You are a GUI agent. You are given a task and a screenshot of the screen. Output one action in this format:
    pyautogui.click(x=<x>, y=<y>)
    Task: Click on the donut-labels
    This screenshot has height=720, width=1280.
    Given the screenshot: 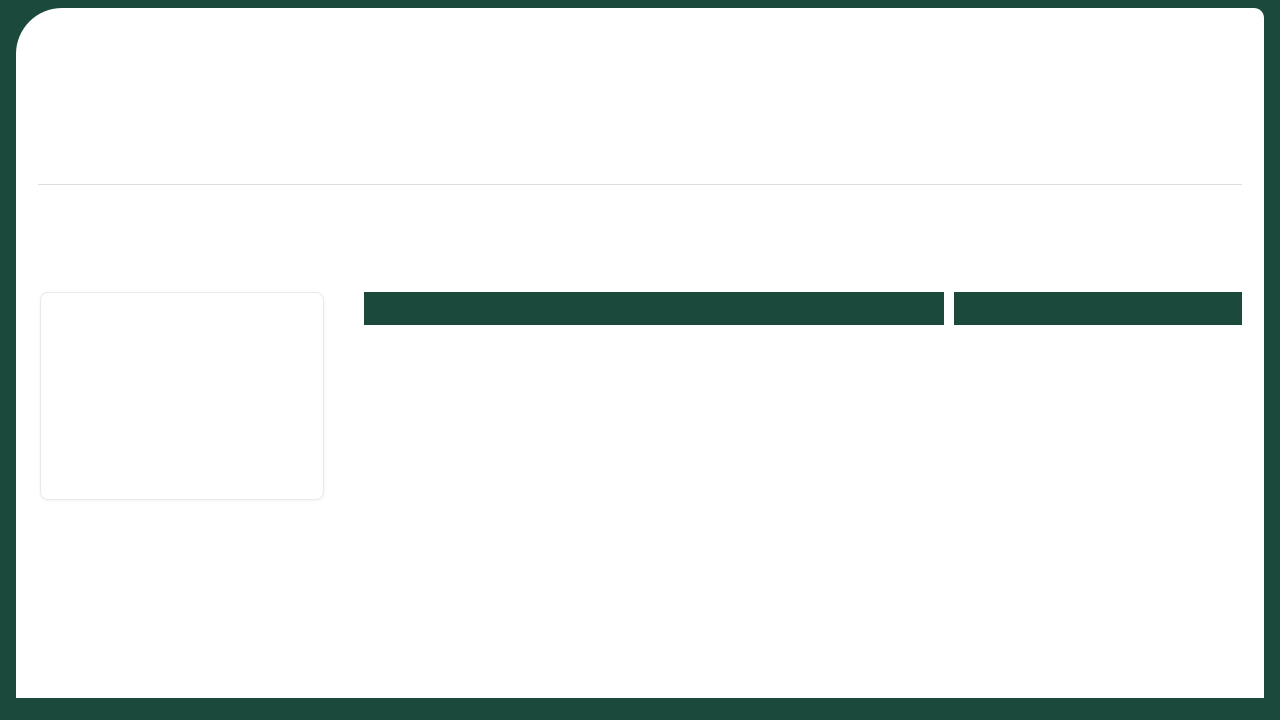 What is the action you would take?
    pyautogui.click(x=182, y=396)
    